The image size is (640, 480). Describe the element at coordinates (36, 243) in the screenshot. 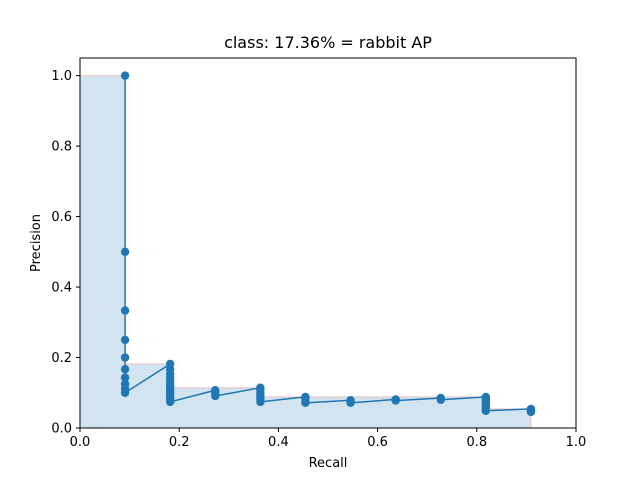

I see `y-axis-label: Precision` at that location.